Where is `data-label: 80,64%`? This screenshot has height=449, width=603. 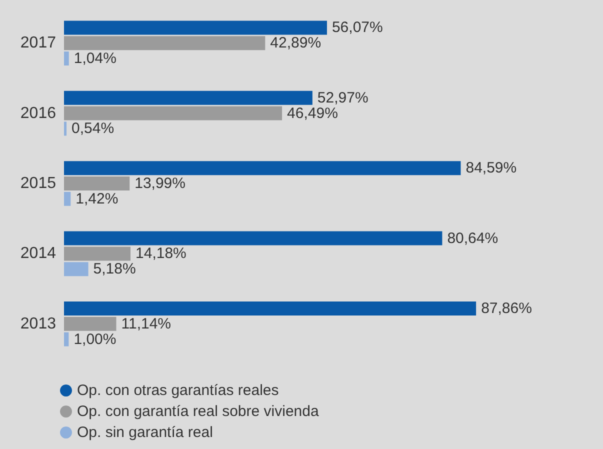 data-label: 80,64% is located at coordinates (472, 238).